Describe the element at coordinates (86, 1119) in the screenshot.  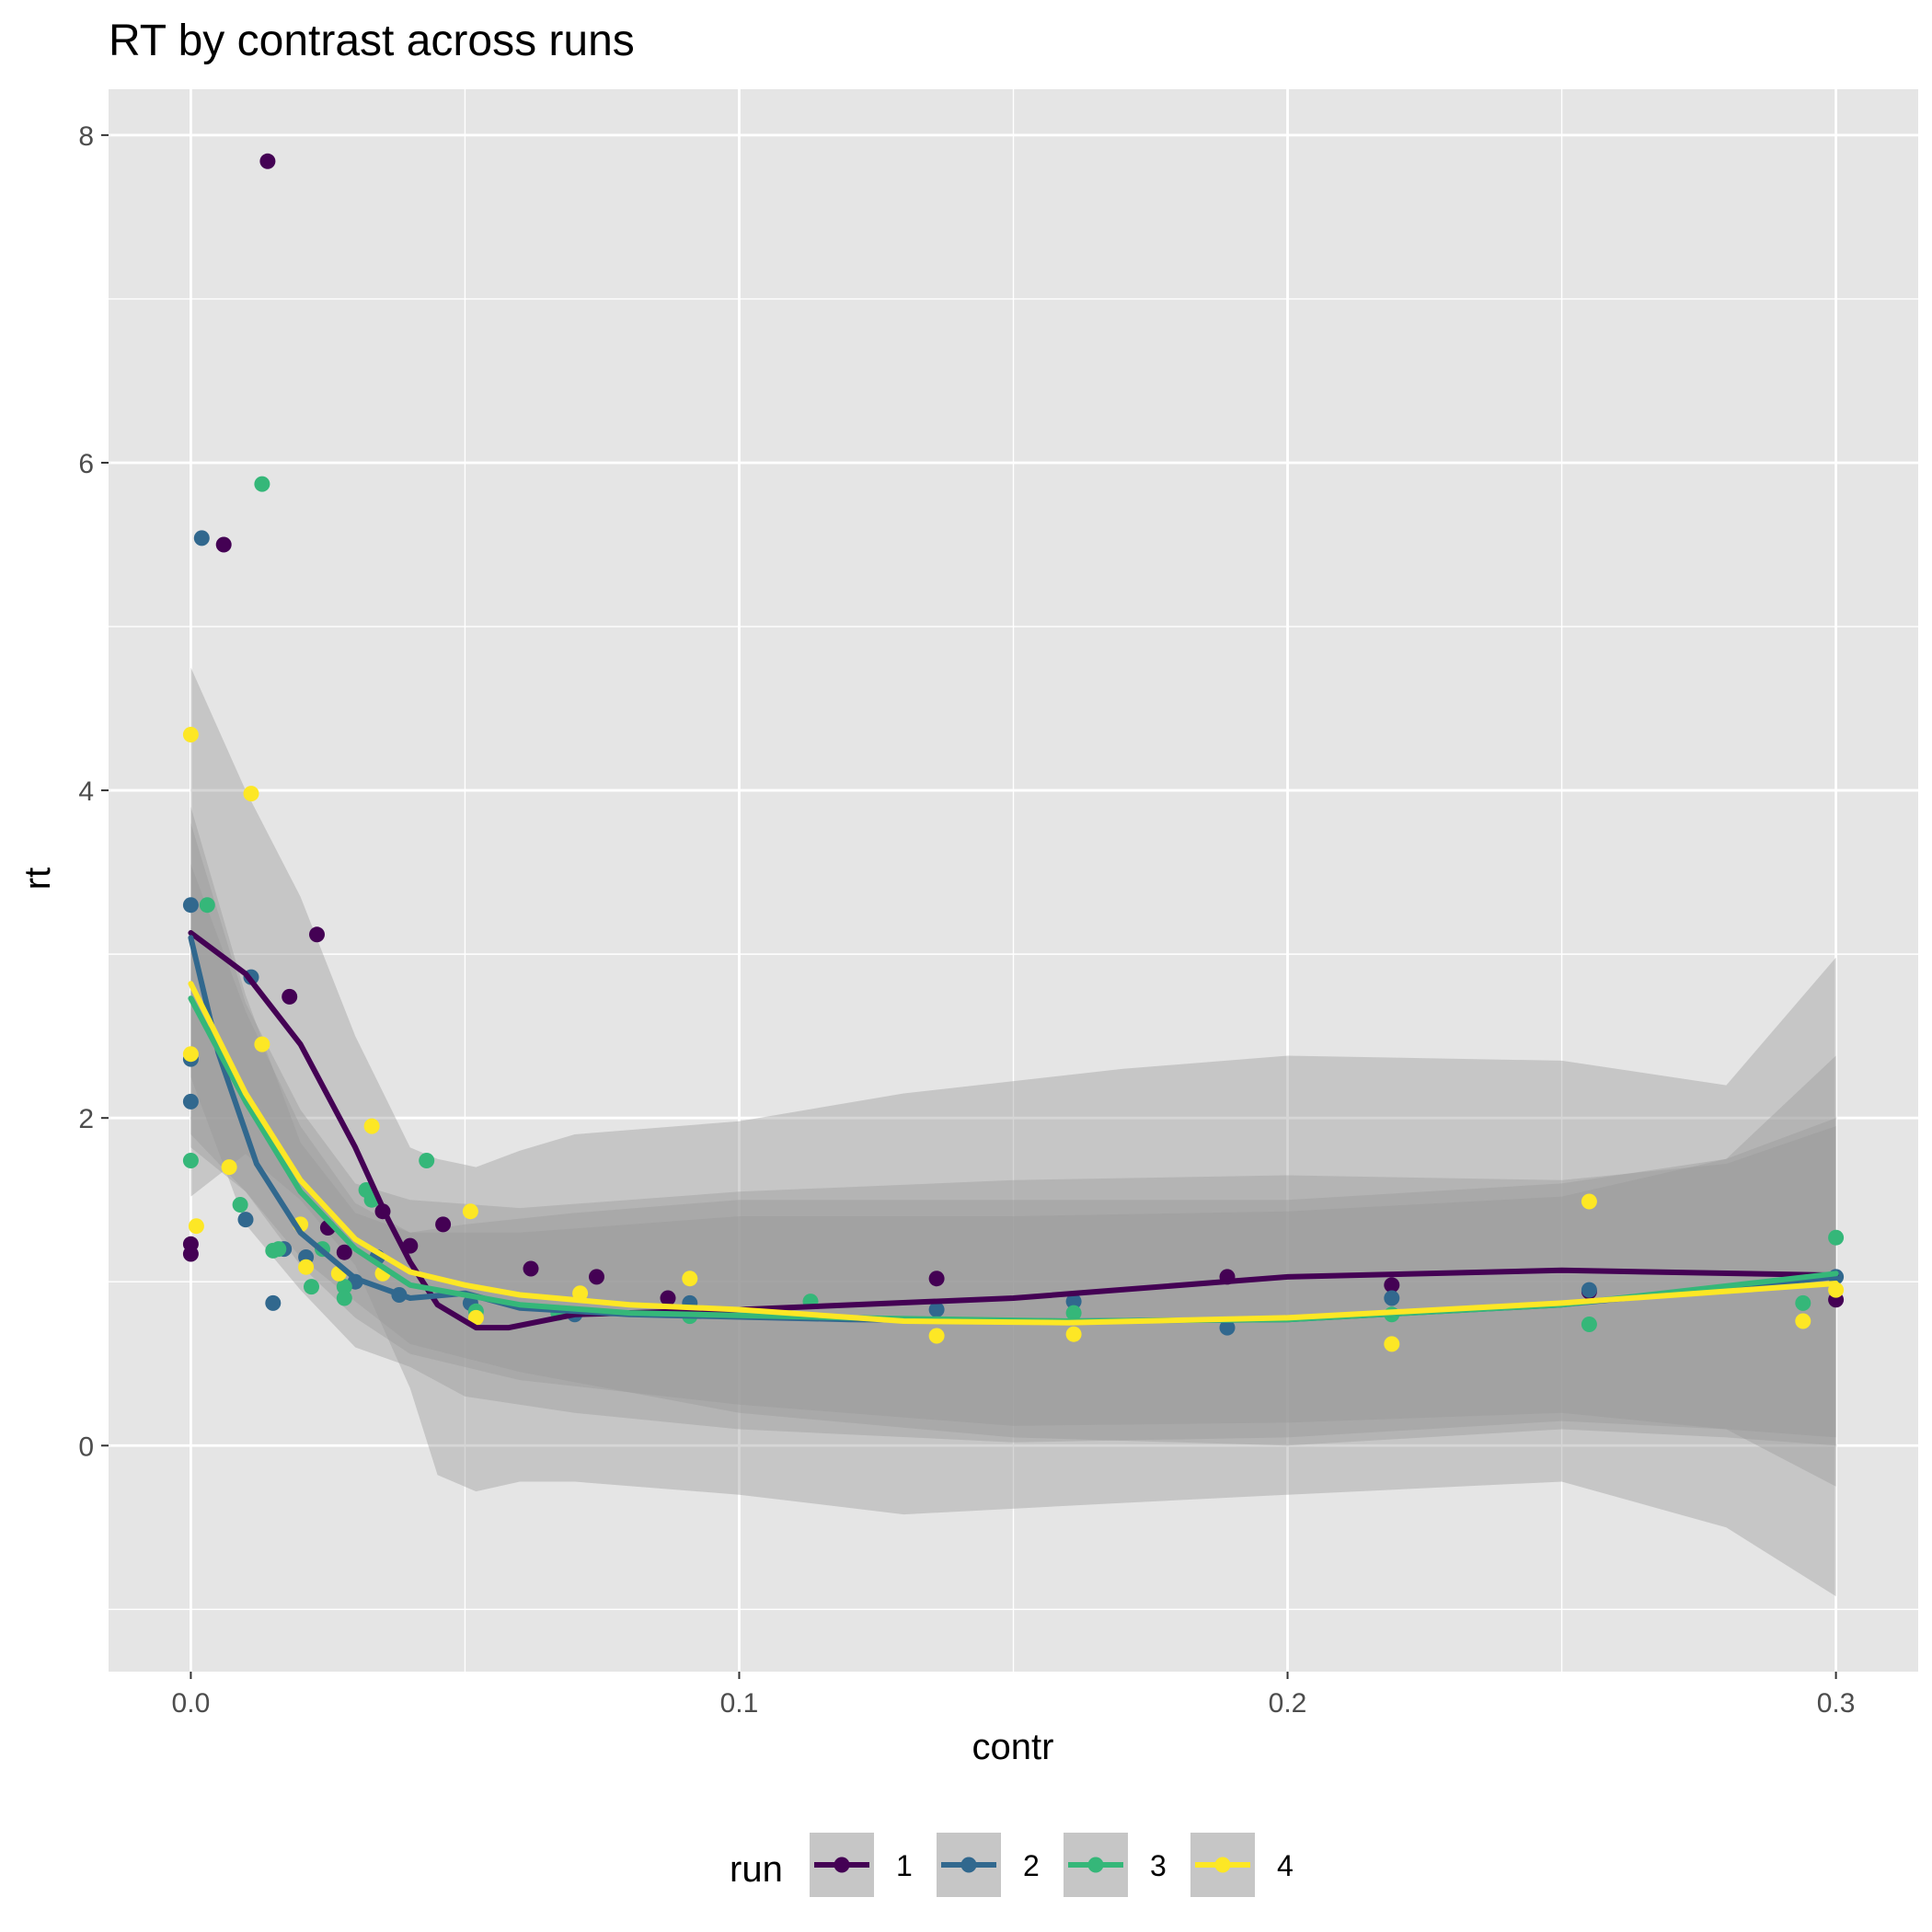
I see `y-tick-label: 2` at that location.